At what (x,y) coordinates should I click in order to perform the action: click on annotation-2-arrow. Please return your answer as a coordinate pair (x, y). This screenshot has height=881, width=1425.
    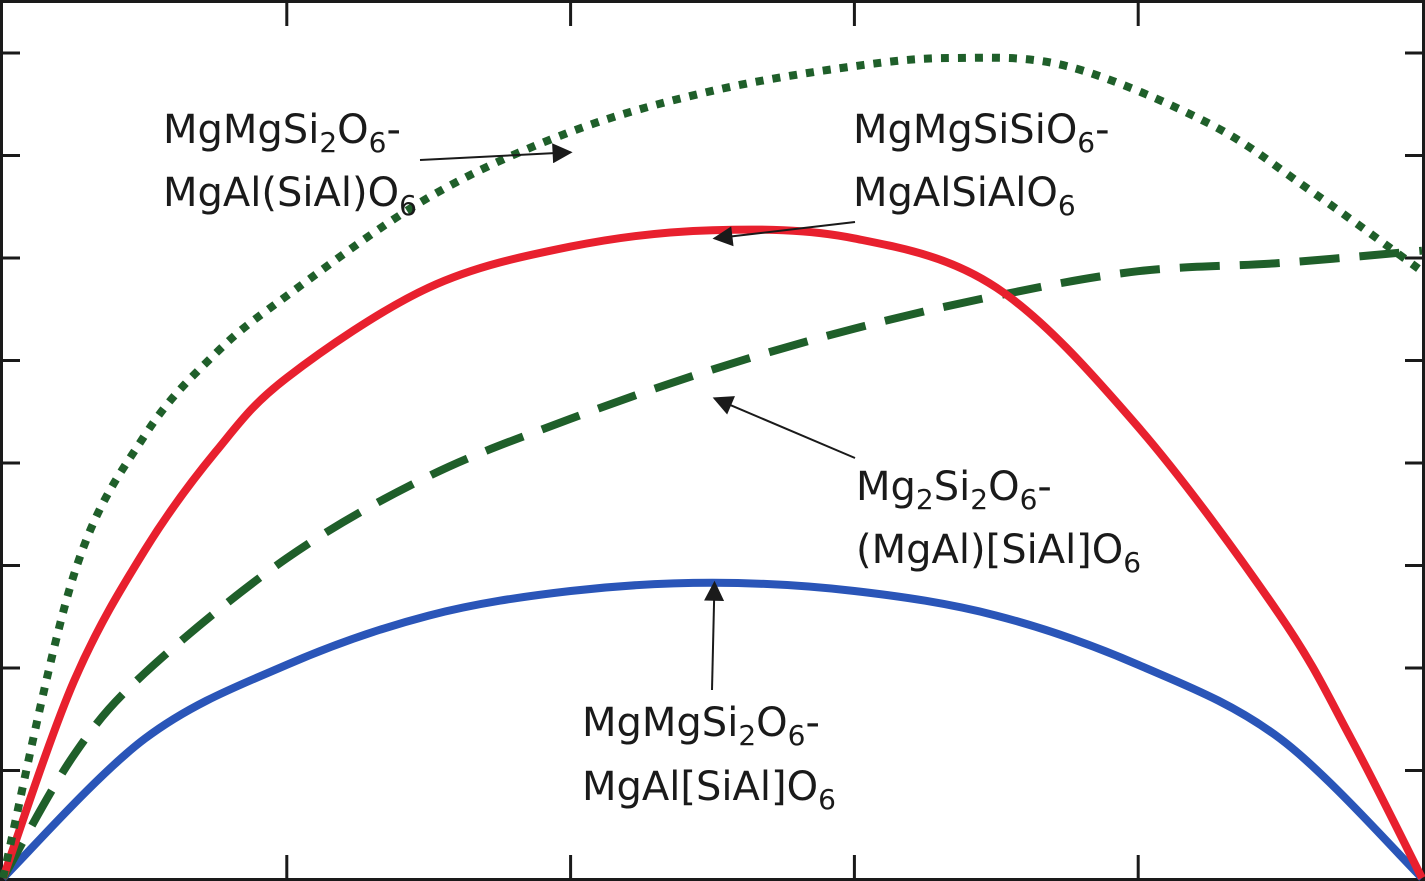
    Looking at the image, I should click on (784, 234).